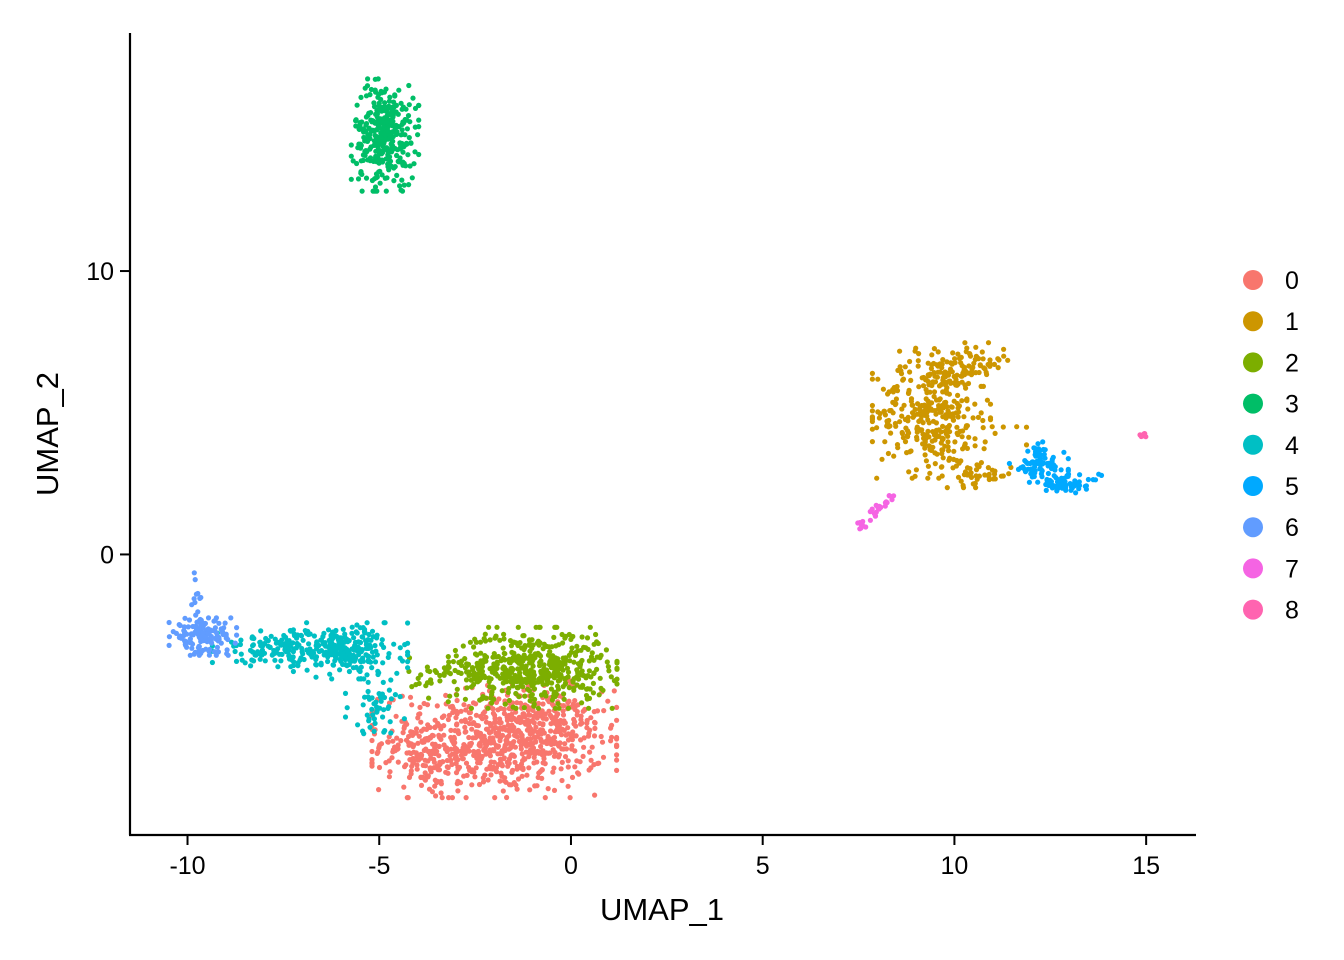  What do you see at coordinates (763, 866) in the screenshot?
I see `x-tick-label: 5` at bounding box center [763, 866].